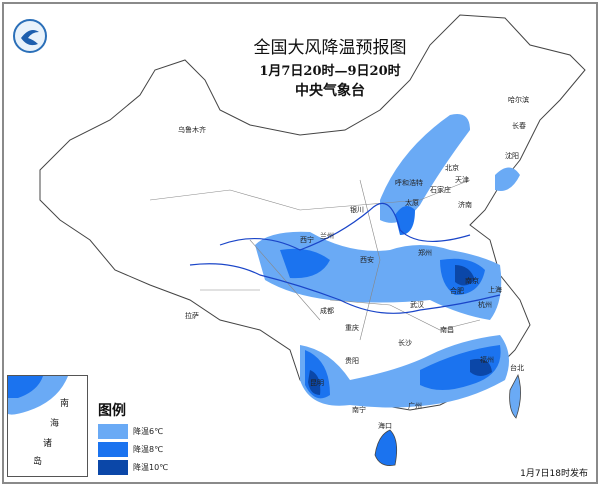 This screenshot has height=486, width=600. What do you see at coordinates (305, 263) in the screenshot?
I see `cooling-8-region-center` at bounding box center [305, 263].